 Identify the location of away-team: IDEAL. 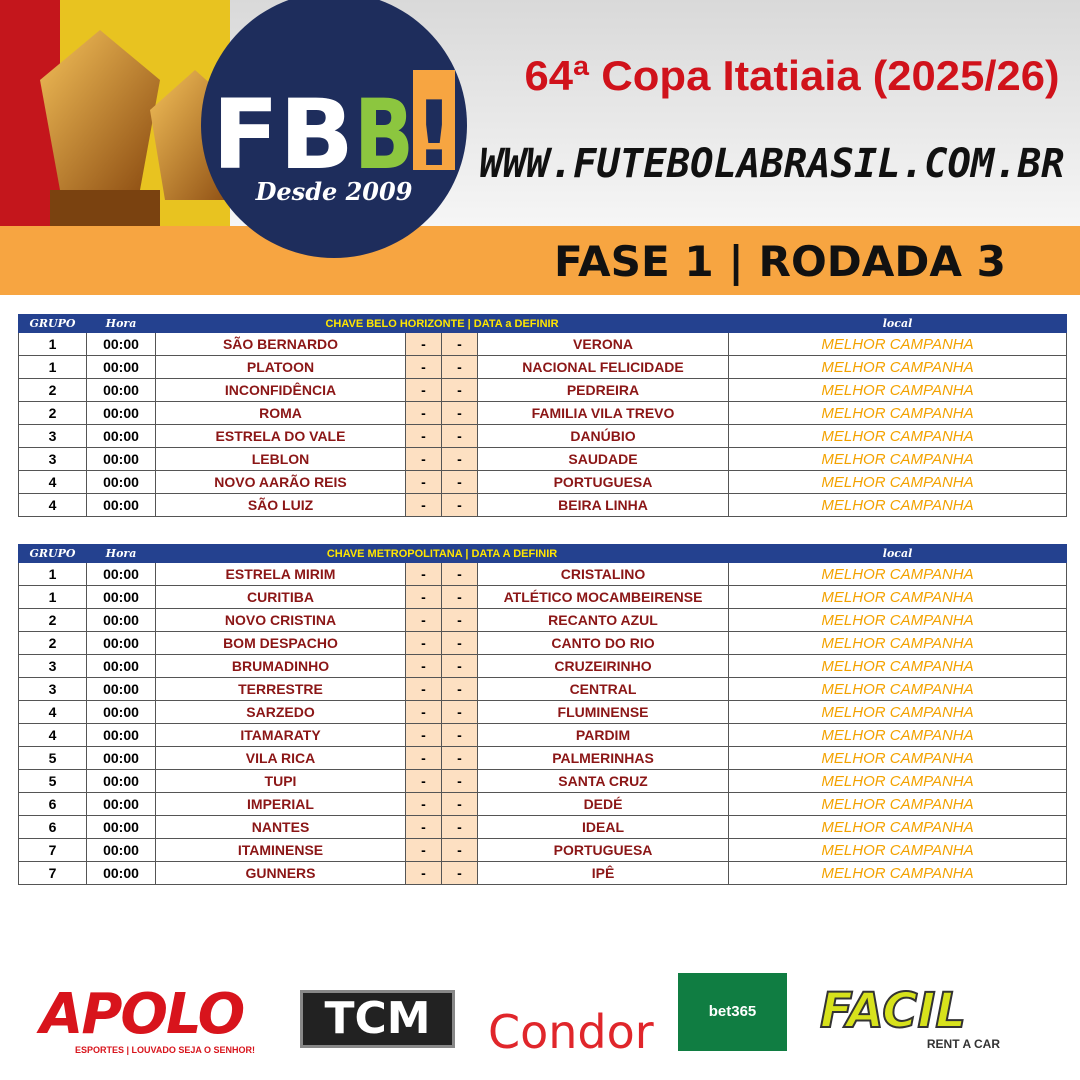
(603, 827).